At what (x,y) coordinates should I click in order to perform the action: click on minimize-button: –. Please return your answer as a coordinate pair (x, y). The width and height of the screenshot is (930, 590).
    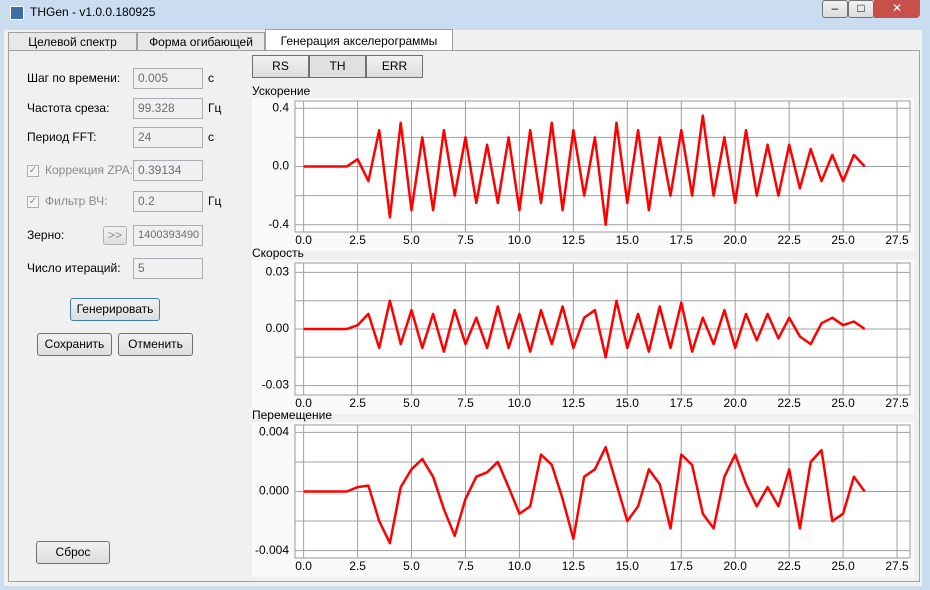
    Looking at the image, I should click on (835, 9).